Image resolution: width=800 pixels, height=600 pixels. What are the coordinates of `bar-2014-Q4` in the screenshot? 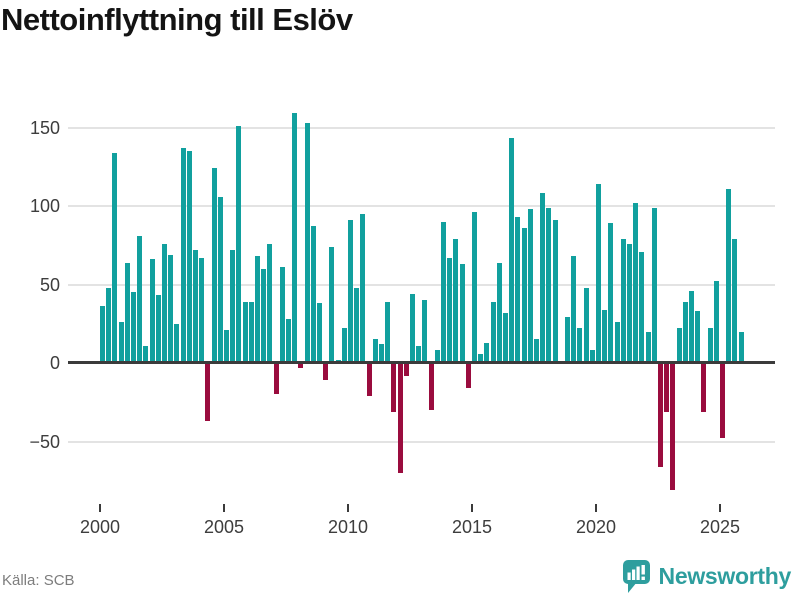 It's located at (468, 376).